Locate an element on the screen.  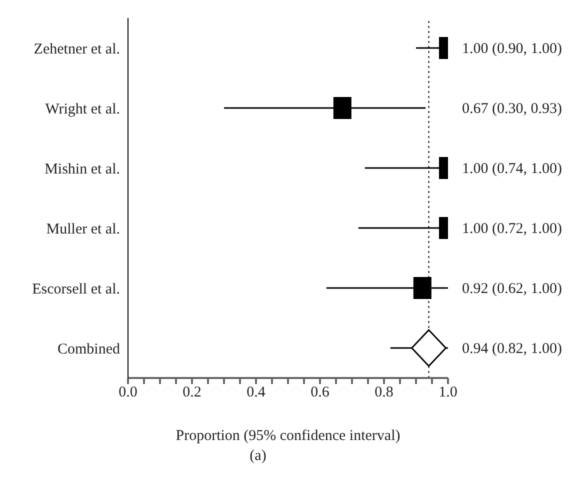
x-axis-title: Proportion (95% confidence interval) is located at coordinates (288, 436).